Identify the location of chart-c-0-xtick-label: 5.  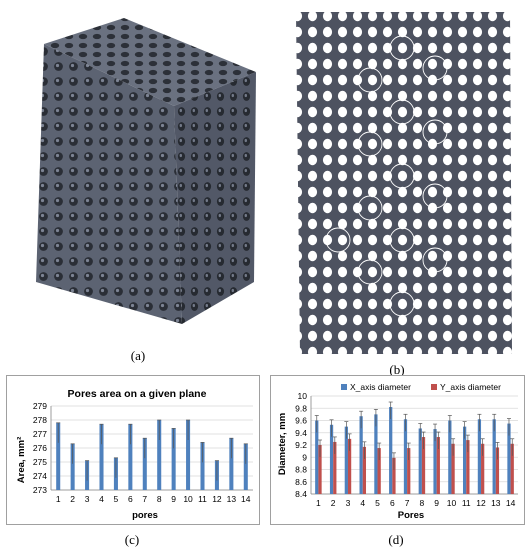
(116, 499).